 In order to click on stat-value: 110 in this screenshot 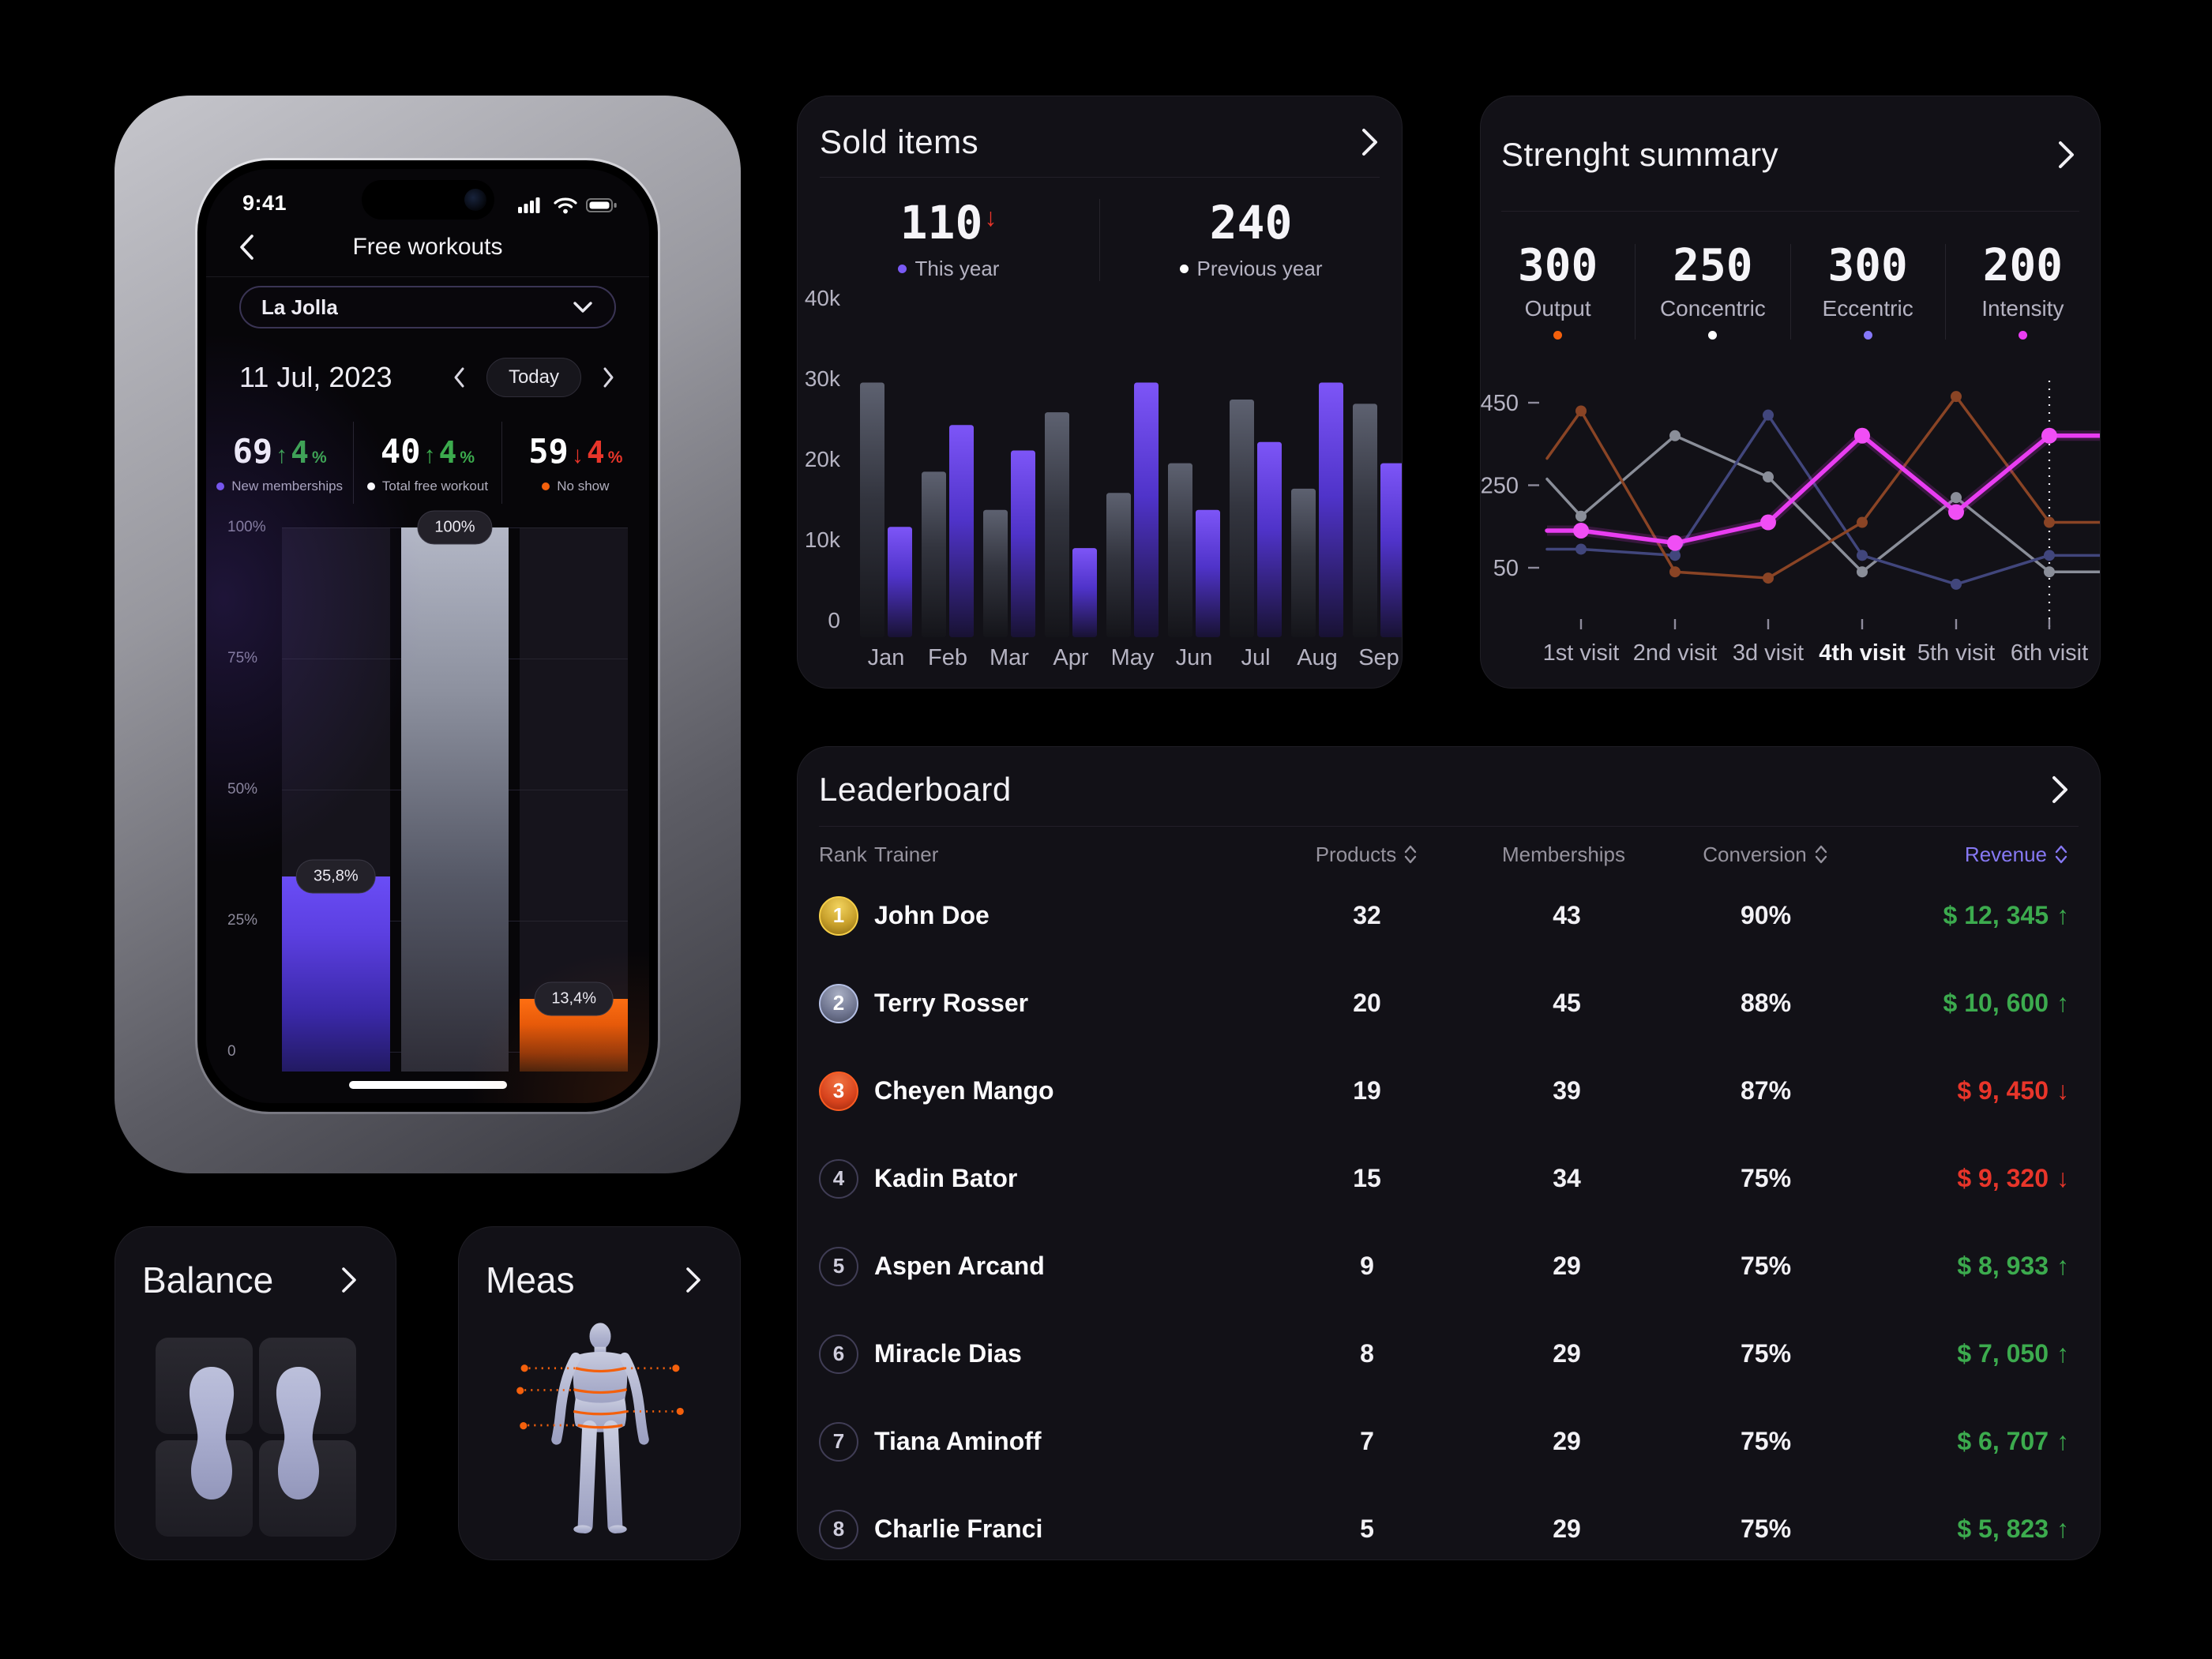, I will do `click(941, 222)`.